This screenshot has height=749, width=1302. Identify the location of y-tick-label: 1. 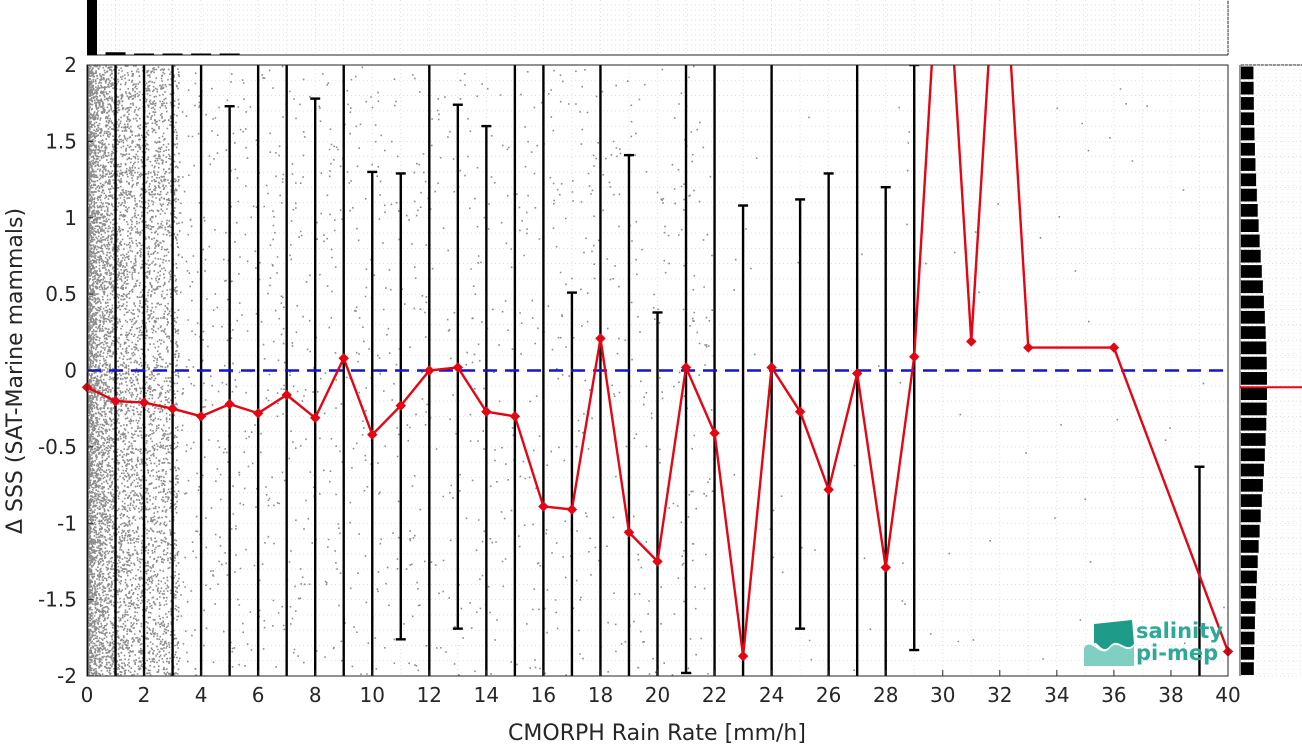
(70, 218).